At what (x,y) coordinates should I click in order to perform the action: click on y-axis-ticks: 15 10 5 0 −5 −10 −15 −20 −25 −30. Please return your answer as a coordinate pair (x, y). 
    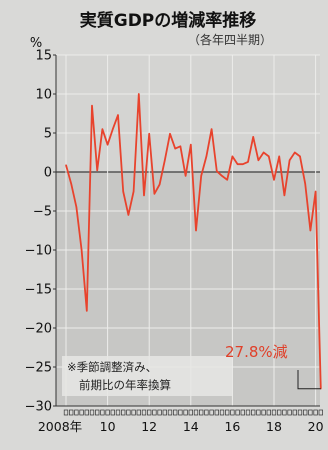
    Looking at the image, I should click on (40, 232).